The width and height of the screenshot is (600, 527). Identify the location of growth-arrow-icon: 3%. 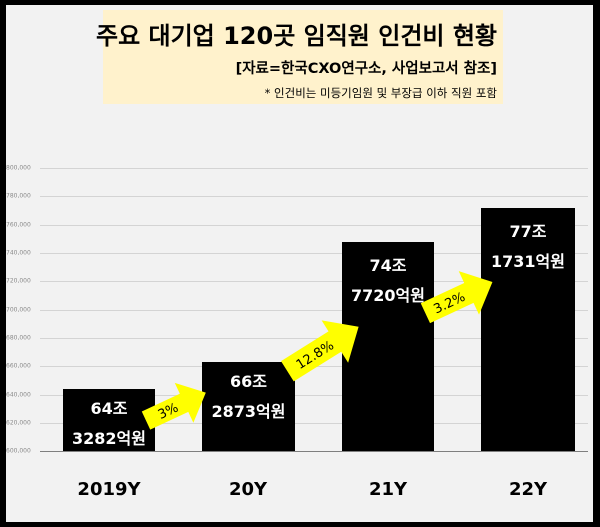
(173, 406).